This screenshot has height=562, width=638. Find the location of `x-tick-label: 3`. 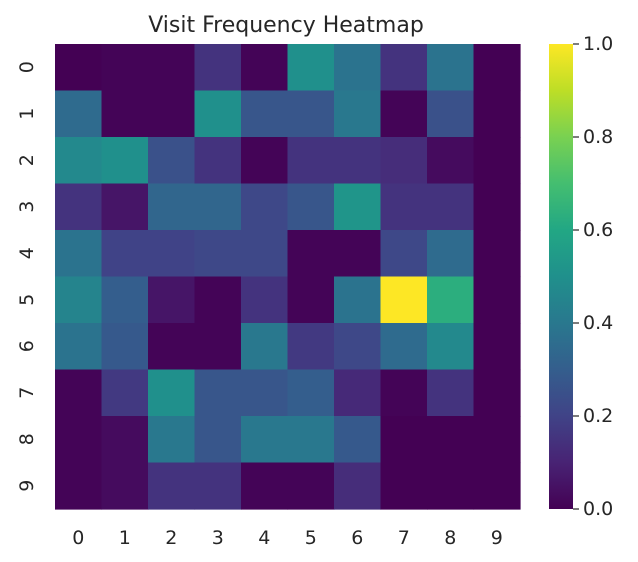

x-tick-label: 3 is located at coordinates (218, 538).